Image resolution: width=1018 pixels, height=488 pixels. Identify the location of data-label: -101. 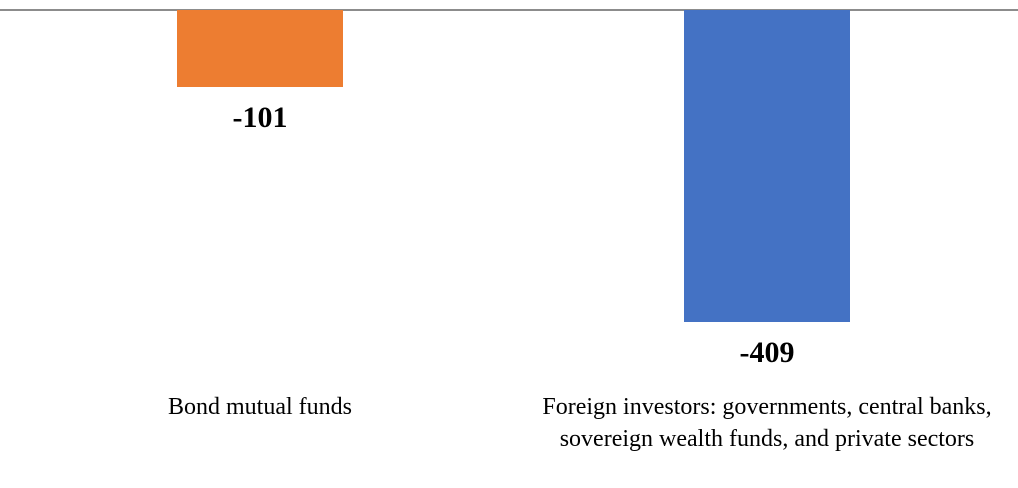
(260, 118).